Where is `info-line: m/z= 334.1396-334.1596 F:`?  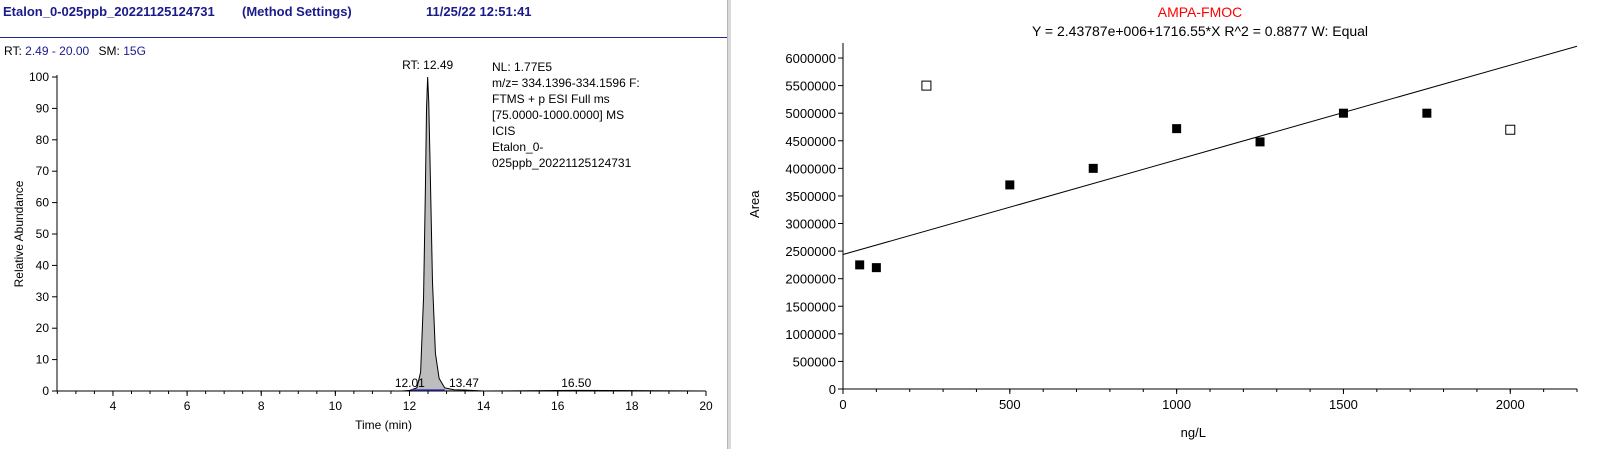
info-line: m/z= 334.1396-334.1596 F: is located at coordinates (566, 83).